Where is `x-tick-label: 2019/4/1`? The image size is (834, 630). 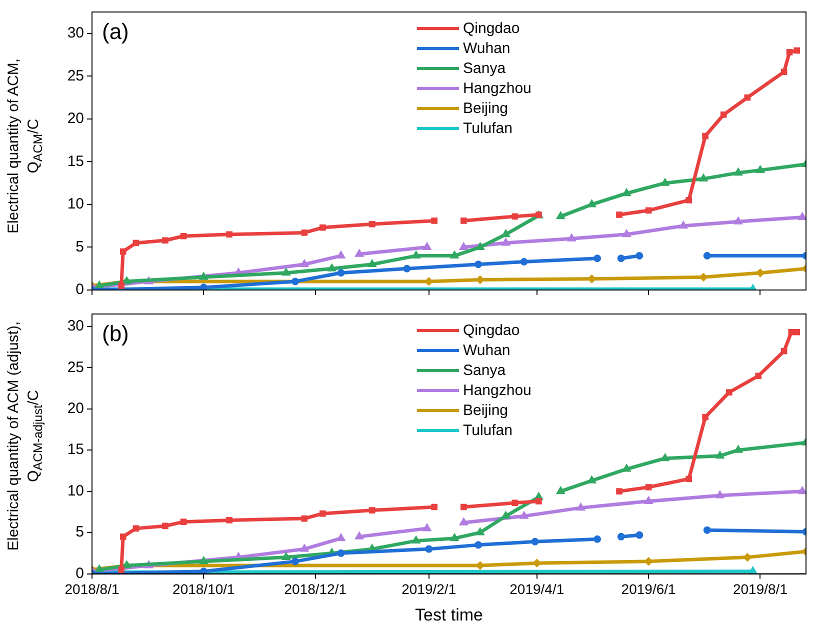 x-tick-label: 2019/4/1 is located at coordinates (537, 589).